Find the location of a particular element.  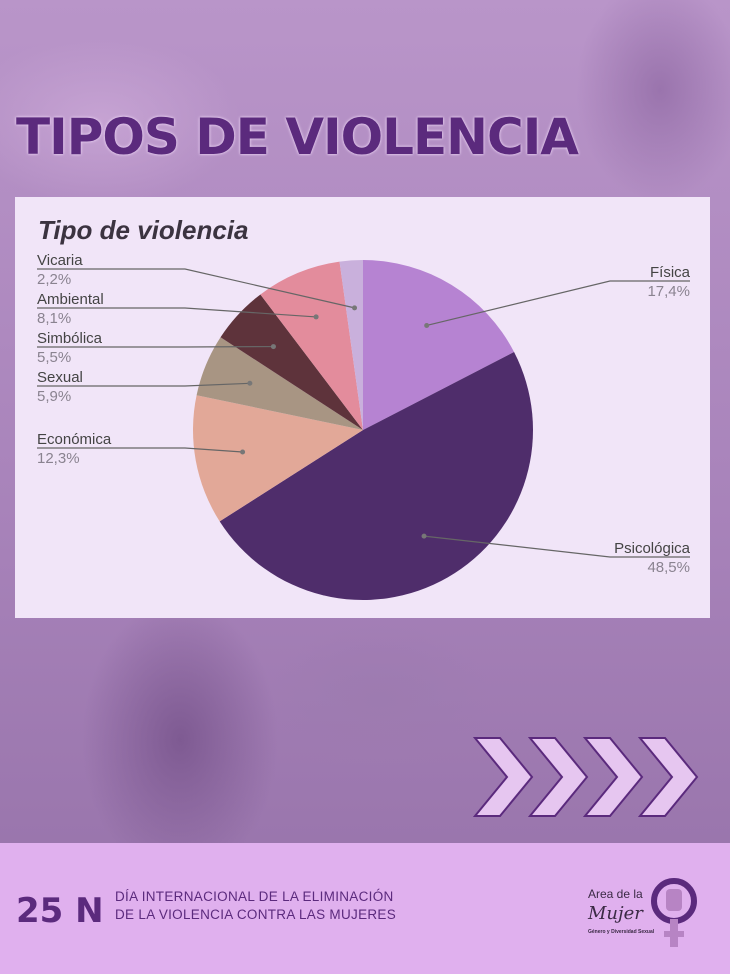

category-label: Ambiental is located at coordinates (70, 299).